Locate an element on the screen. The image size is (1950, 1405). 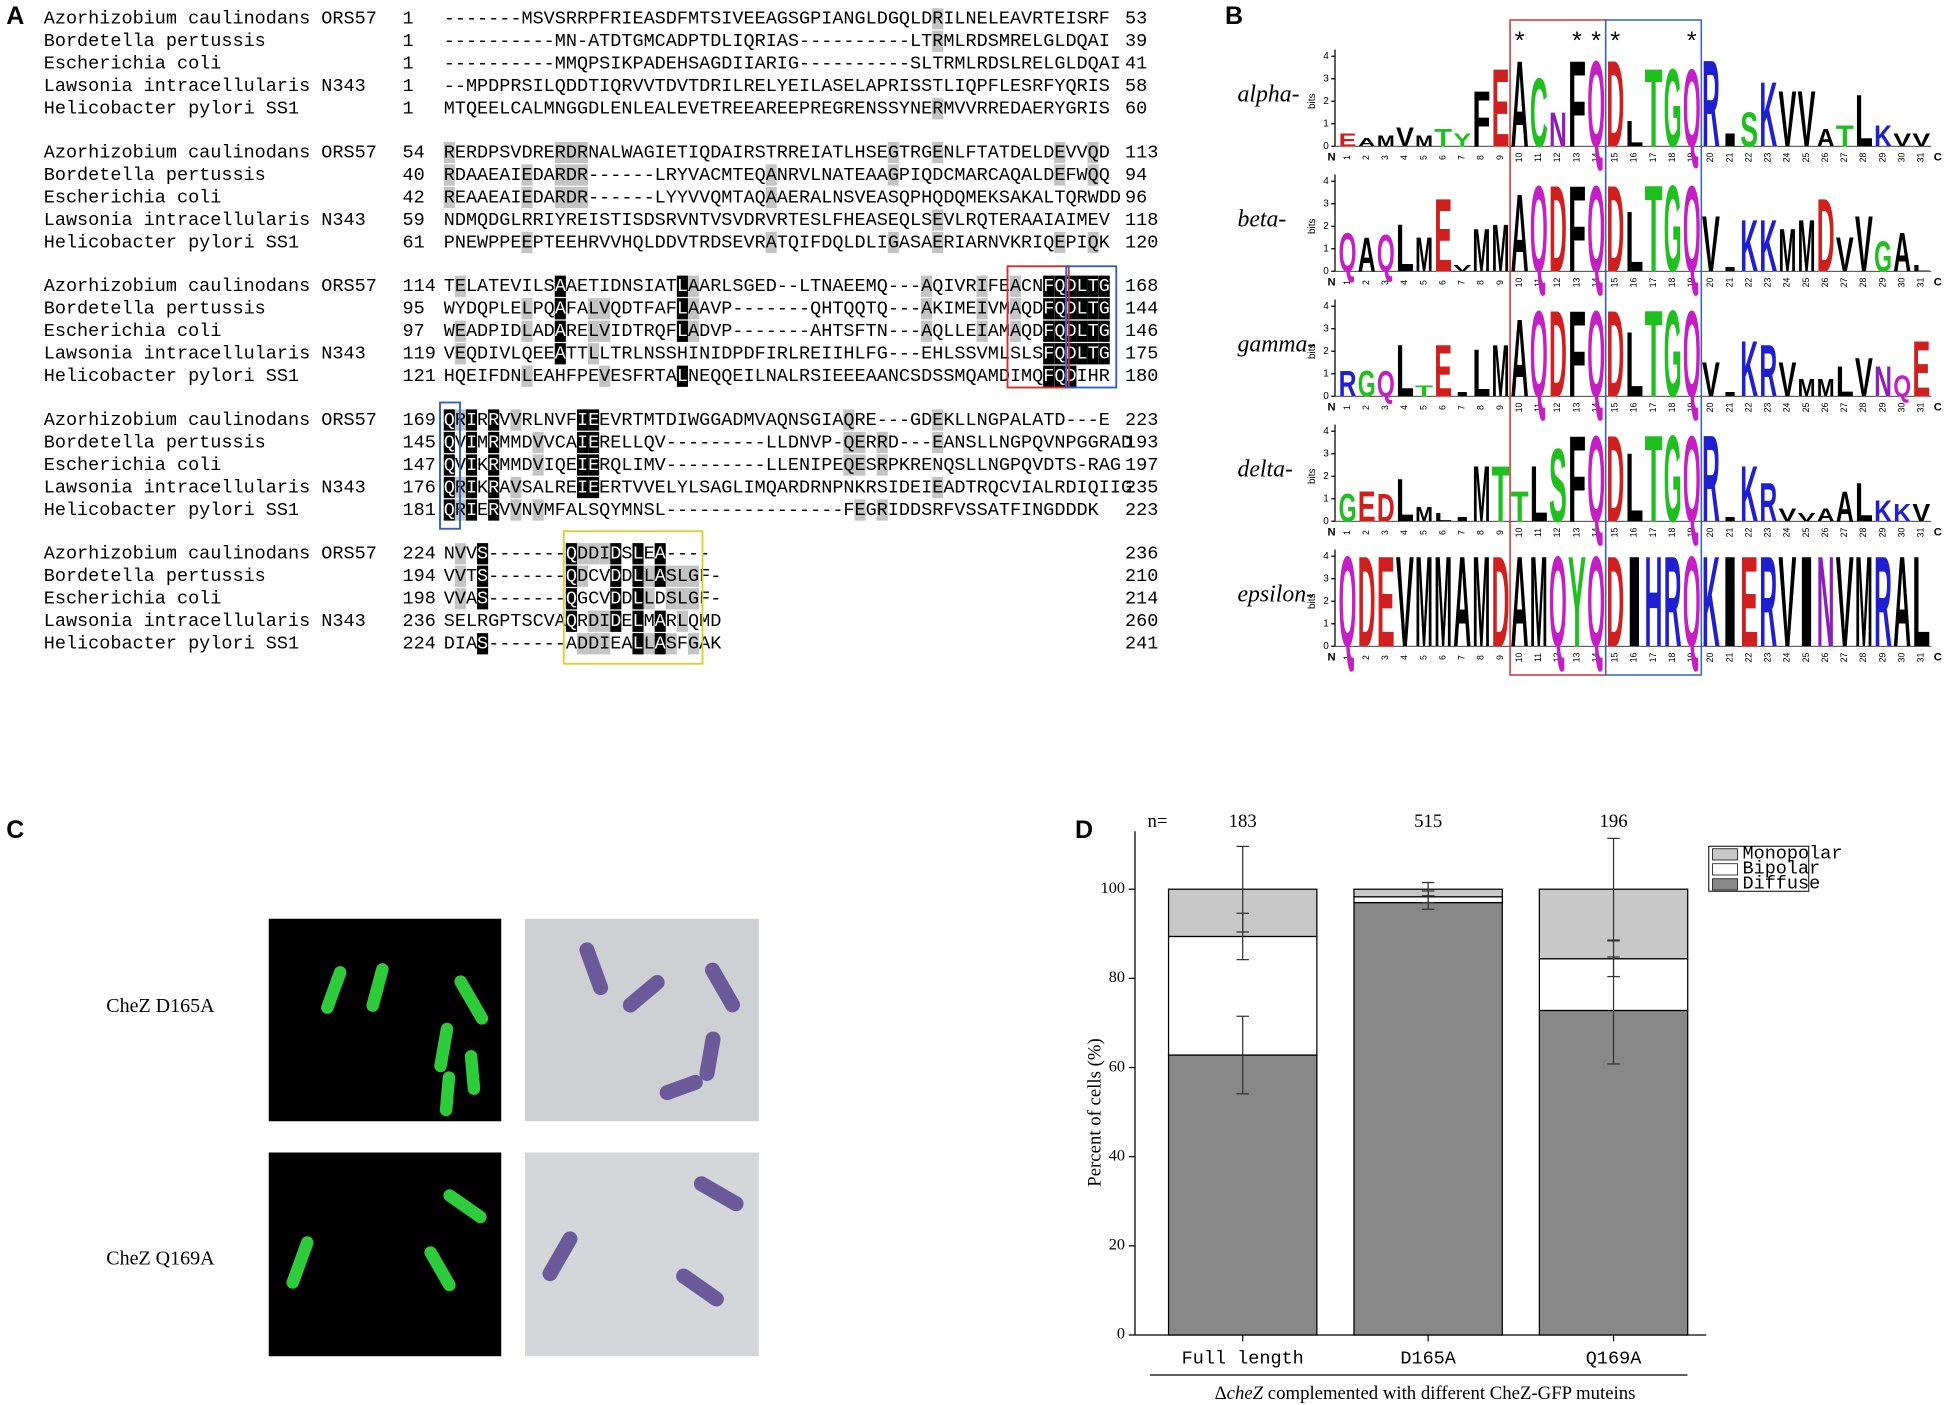
logo-position: 27 is located at coordinates (1844, 408).